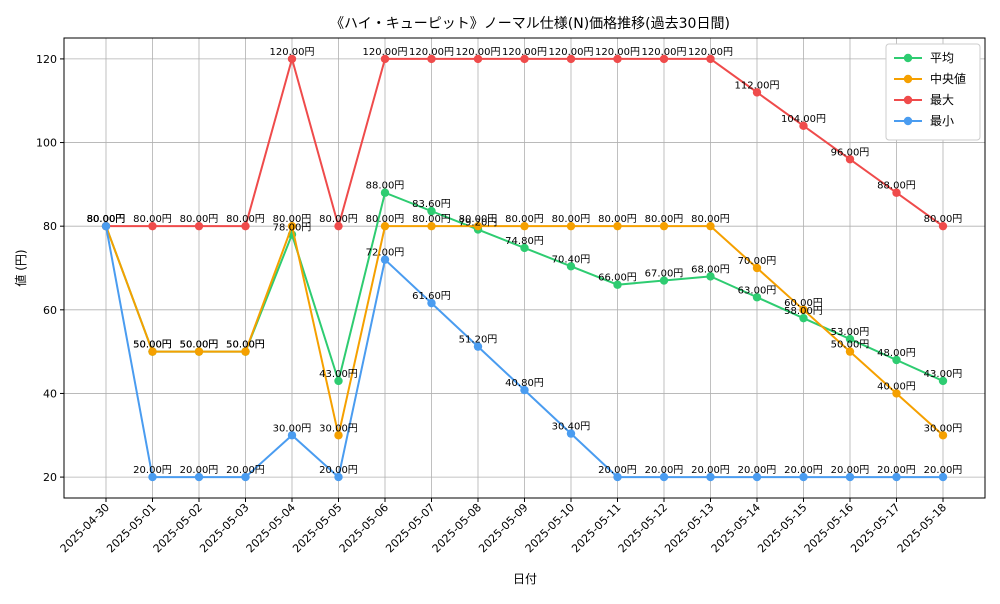  I want to click on data-label: 70.40円, so click(571, 259).